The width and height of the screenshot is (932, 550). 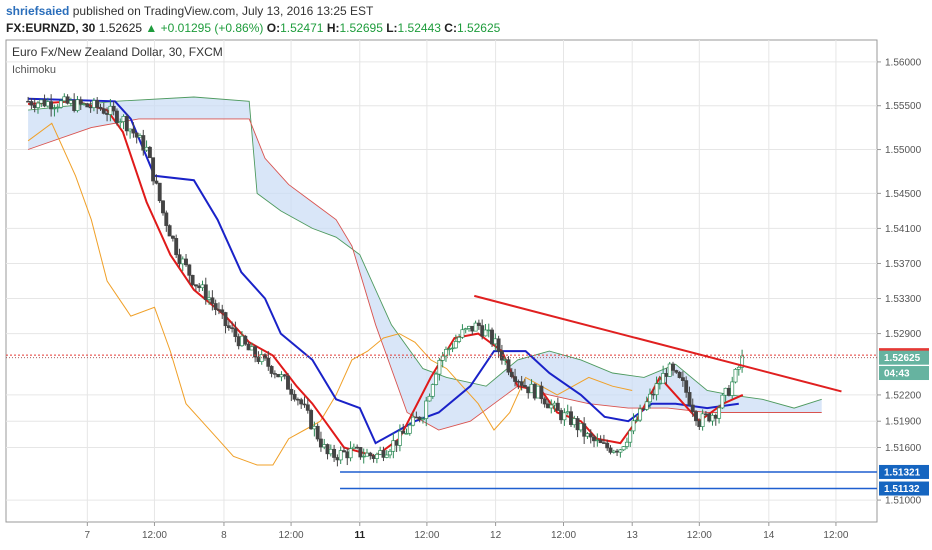 What do you see at coordinates (120, 28) in the screenshot?
I see `last-price: 1.52625` at bounding box center [120, 28].